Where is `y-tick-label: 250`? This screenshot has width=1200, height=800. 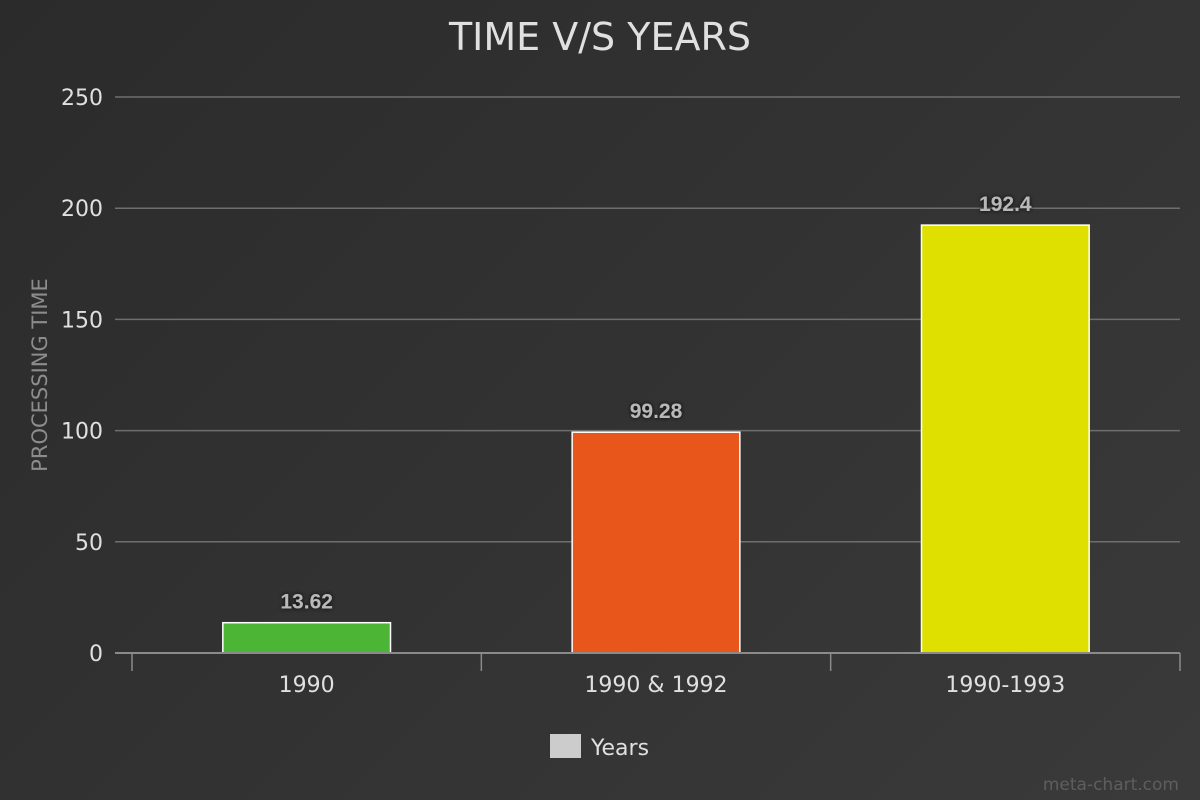 y-tick-label: 250 is located at coordinates (82, 98).